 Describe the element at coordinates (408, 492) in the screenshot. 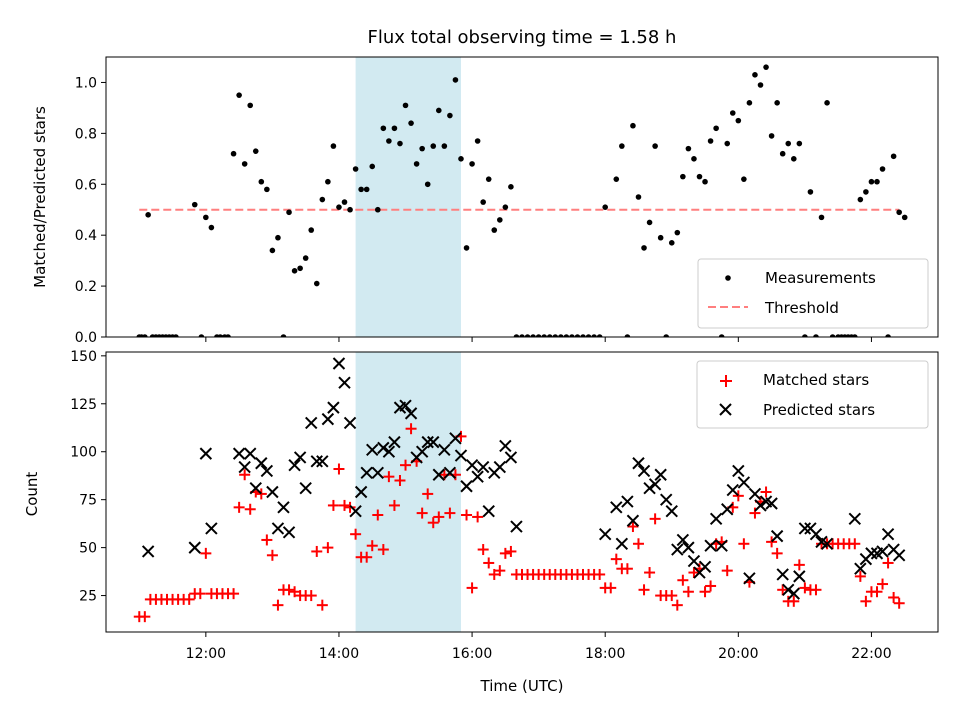

I see `highlight-band-bottom` at that location.